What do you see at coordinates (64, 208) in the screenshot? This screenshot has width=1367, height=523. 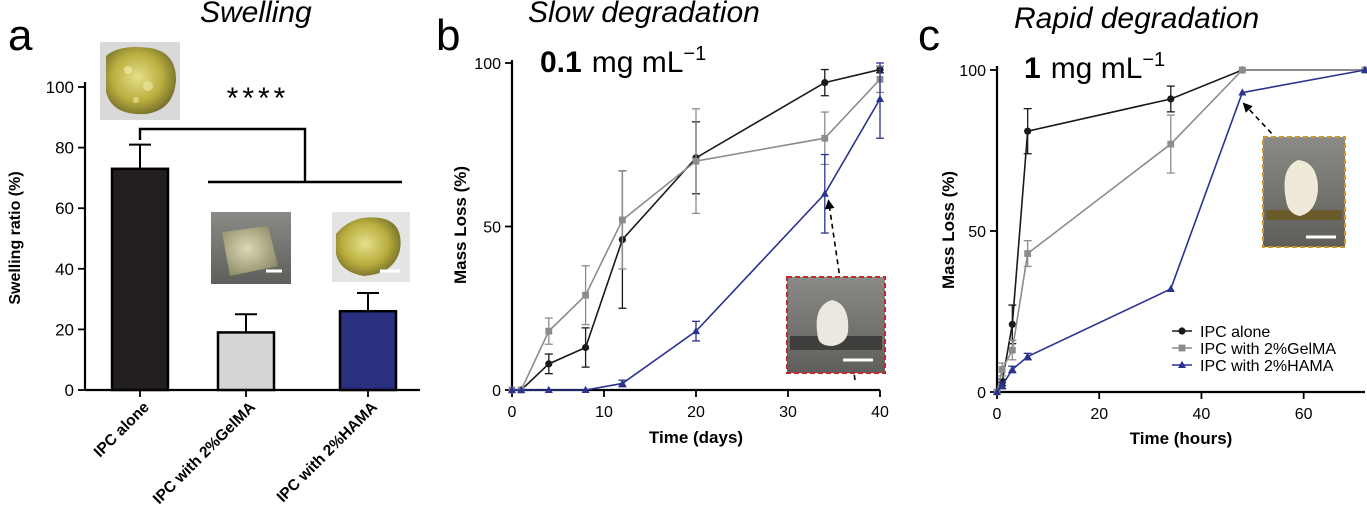 I see `y-tick-label-a: 60` at bounding box center [64, 208].